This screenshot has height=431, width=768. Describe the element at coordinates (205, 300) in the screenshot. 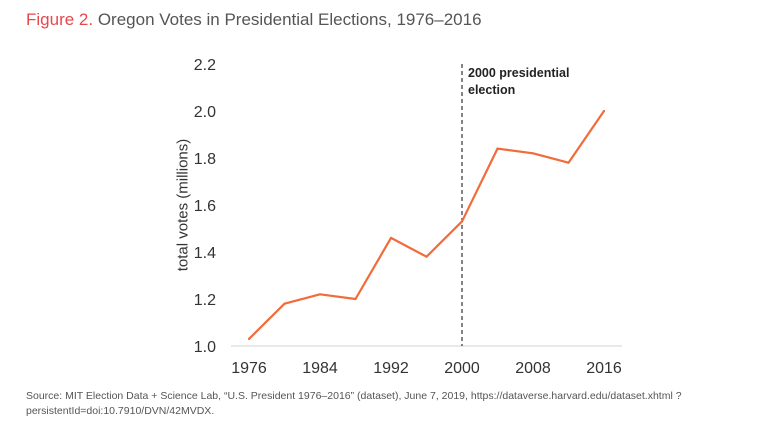

I see `y-tick-label: 1.2` at that location.